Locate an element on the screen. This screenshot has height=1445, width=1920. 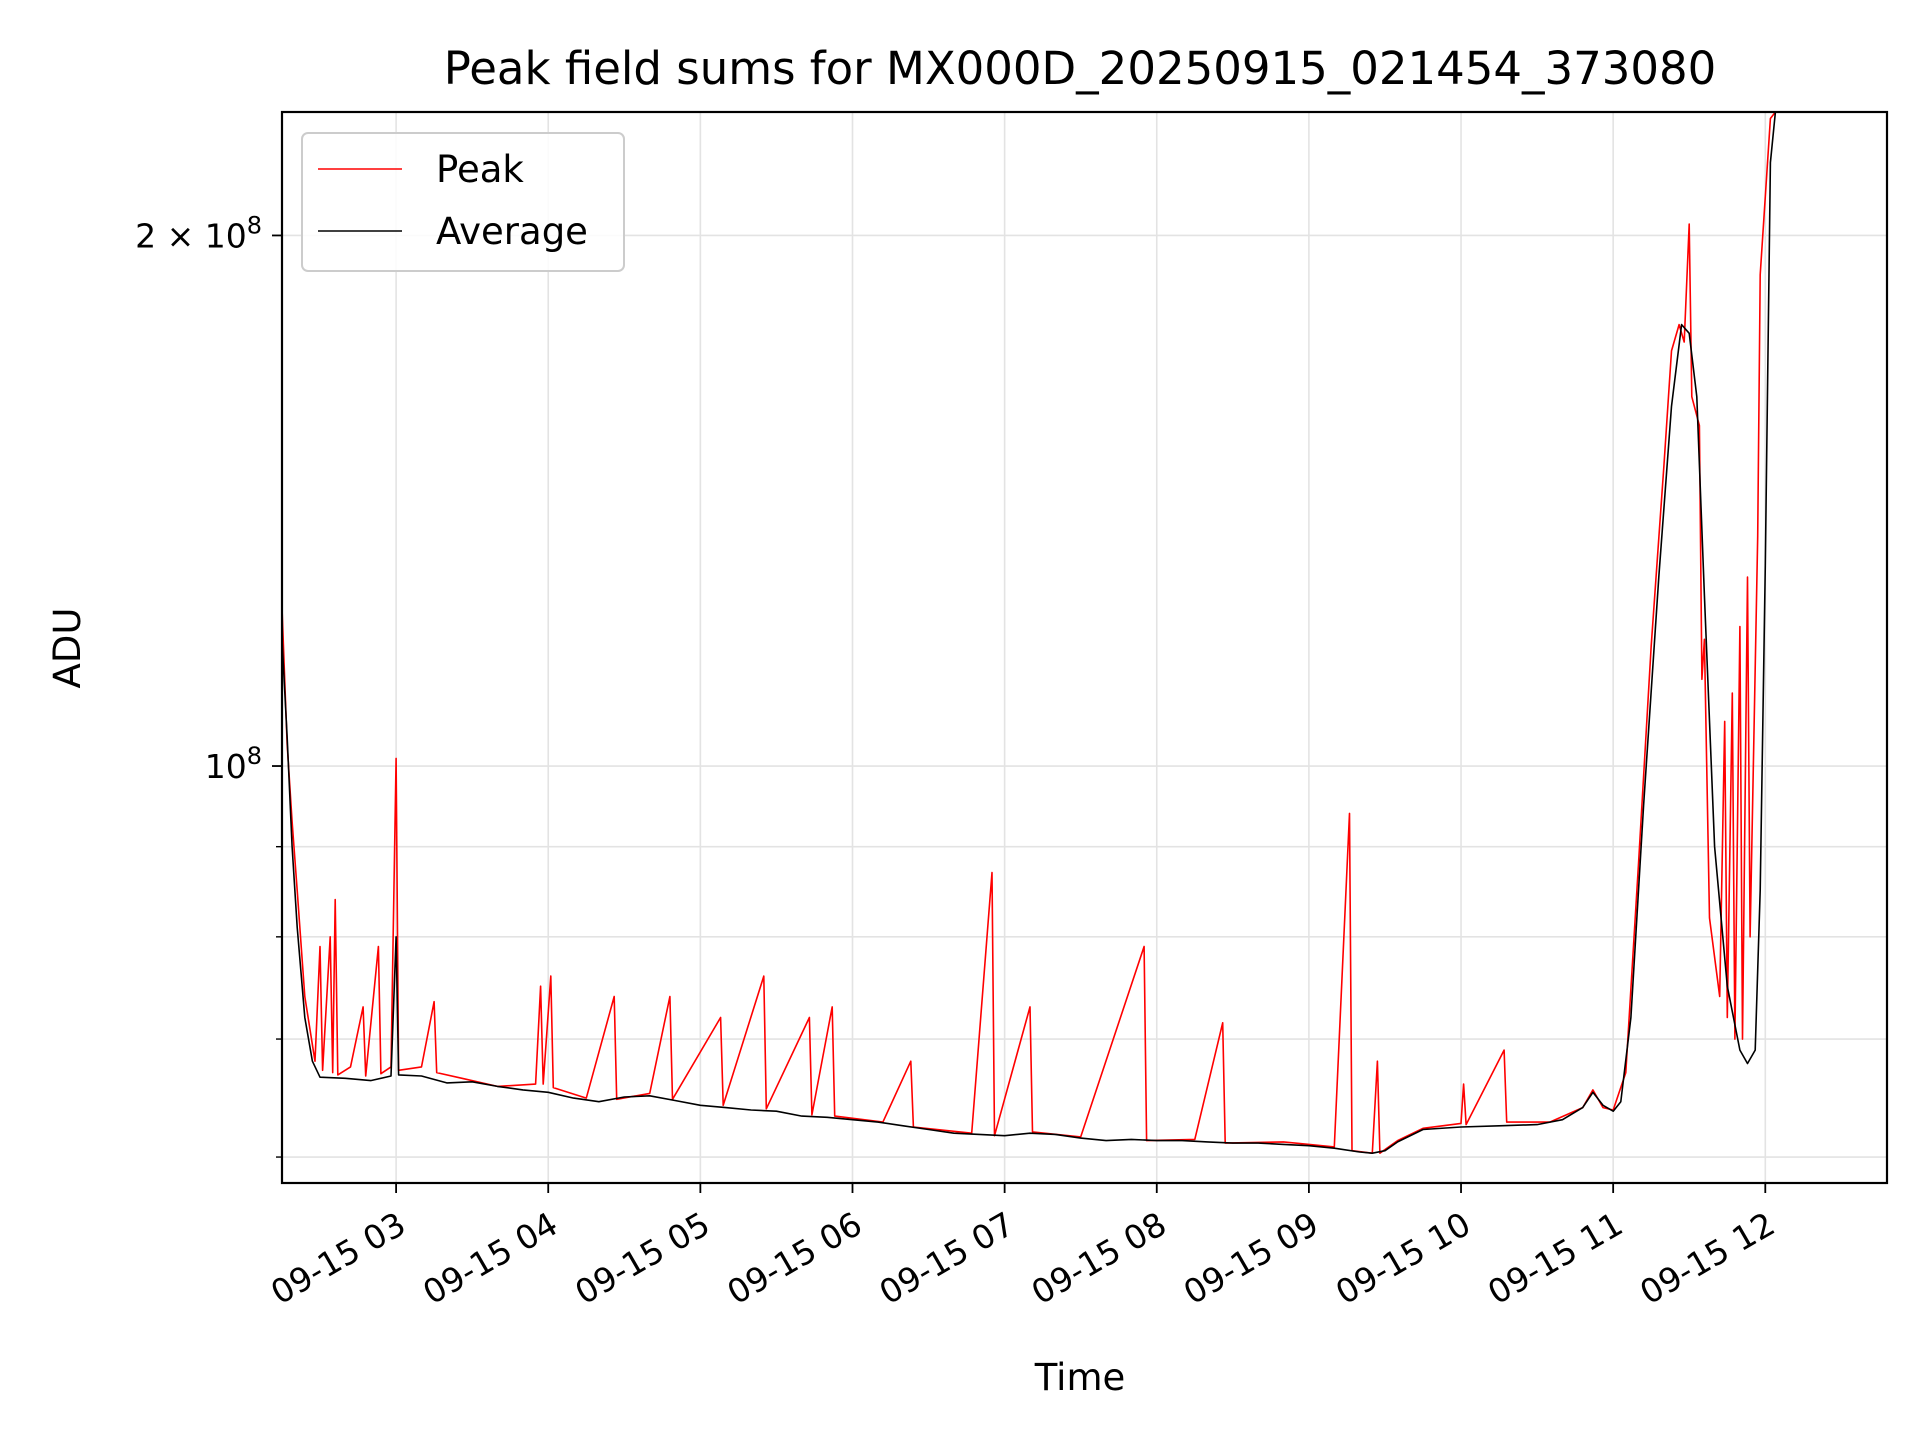
legend-box is located at coordinates (463, 202).